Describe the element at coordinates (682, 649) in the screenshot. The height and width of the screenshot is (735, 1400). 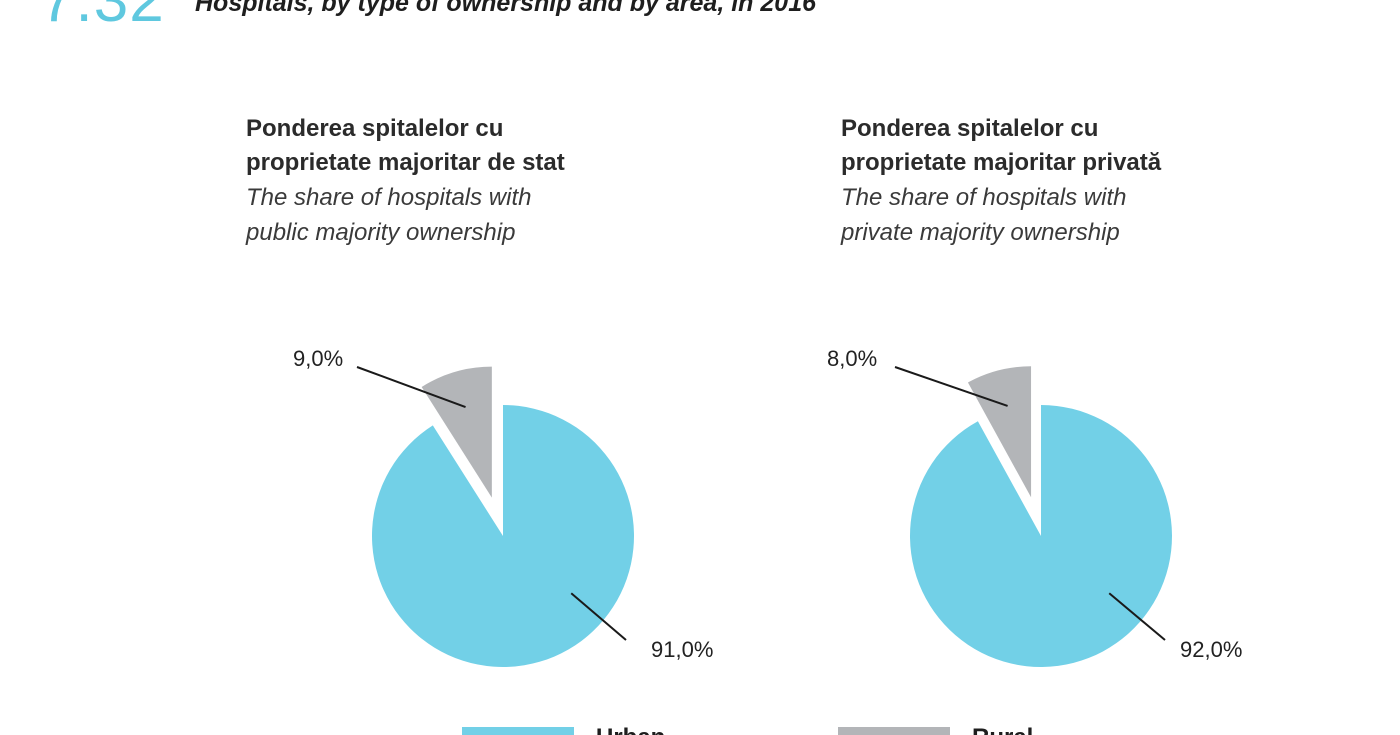
I see `data-label-urban: 91,0%` at that location.